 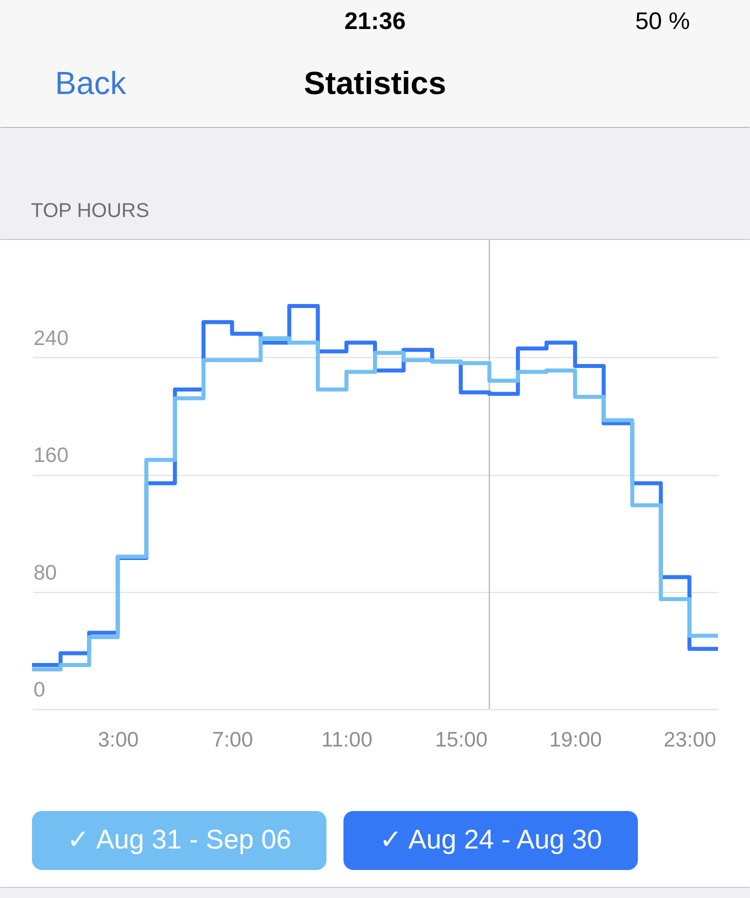 What do you see at coordinates (118, 740) in the screenshot?
I see `x-tick-label: 3:00` at bounding box center [118, 740].